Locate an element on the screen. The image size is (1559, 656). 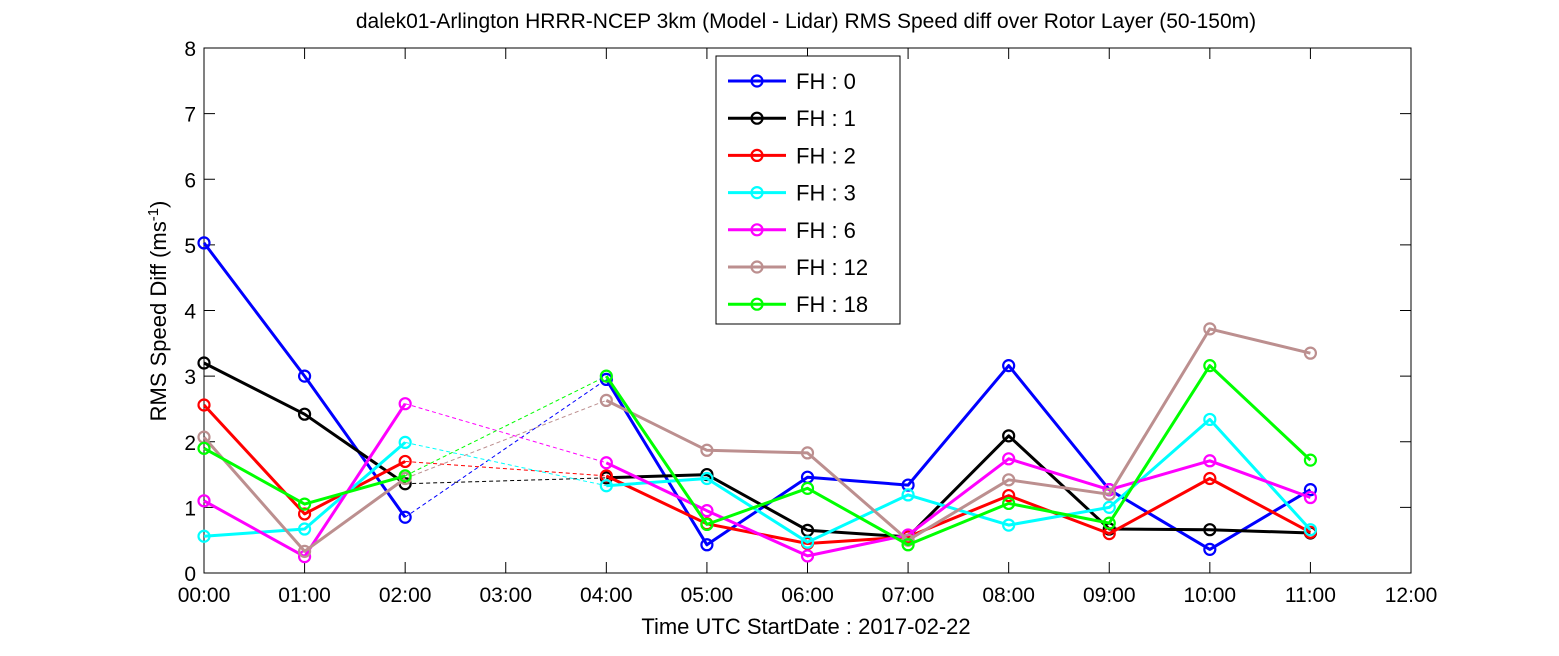
x-tick-label: 11:00 is located at coordinates (1310, 595).